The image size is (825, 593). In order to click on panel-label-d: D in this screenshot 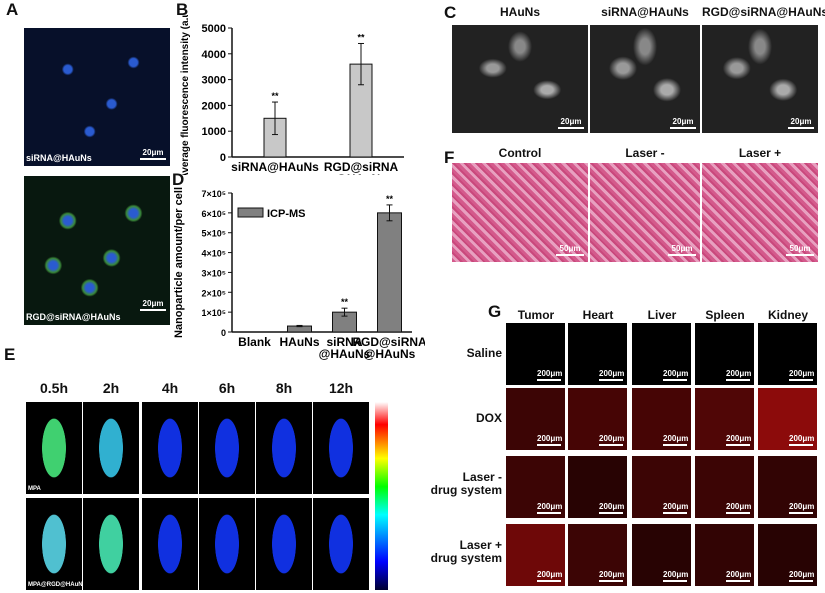, I will do `click(178, 179)`.